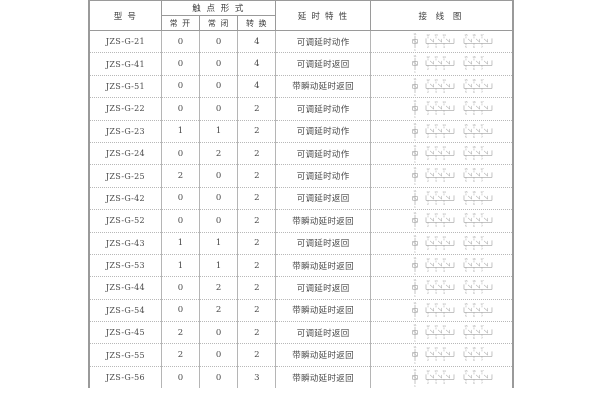  Describe the element at coordinates (125, 154) in the screenshot. I see `cell-model: JZS-G-24` at that location.